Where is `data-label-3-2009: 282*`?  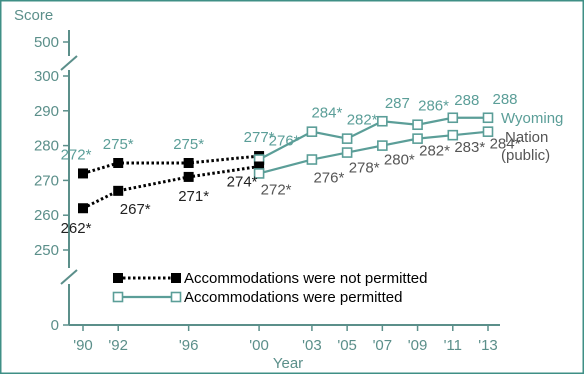
data-label-3-2009: 282* is located at coordinates (434, 151).